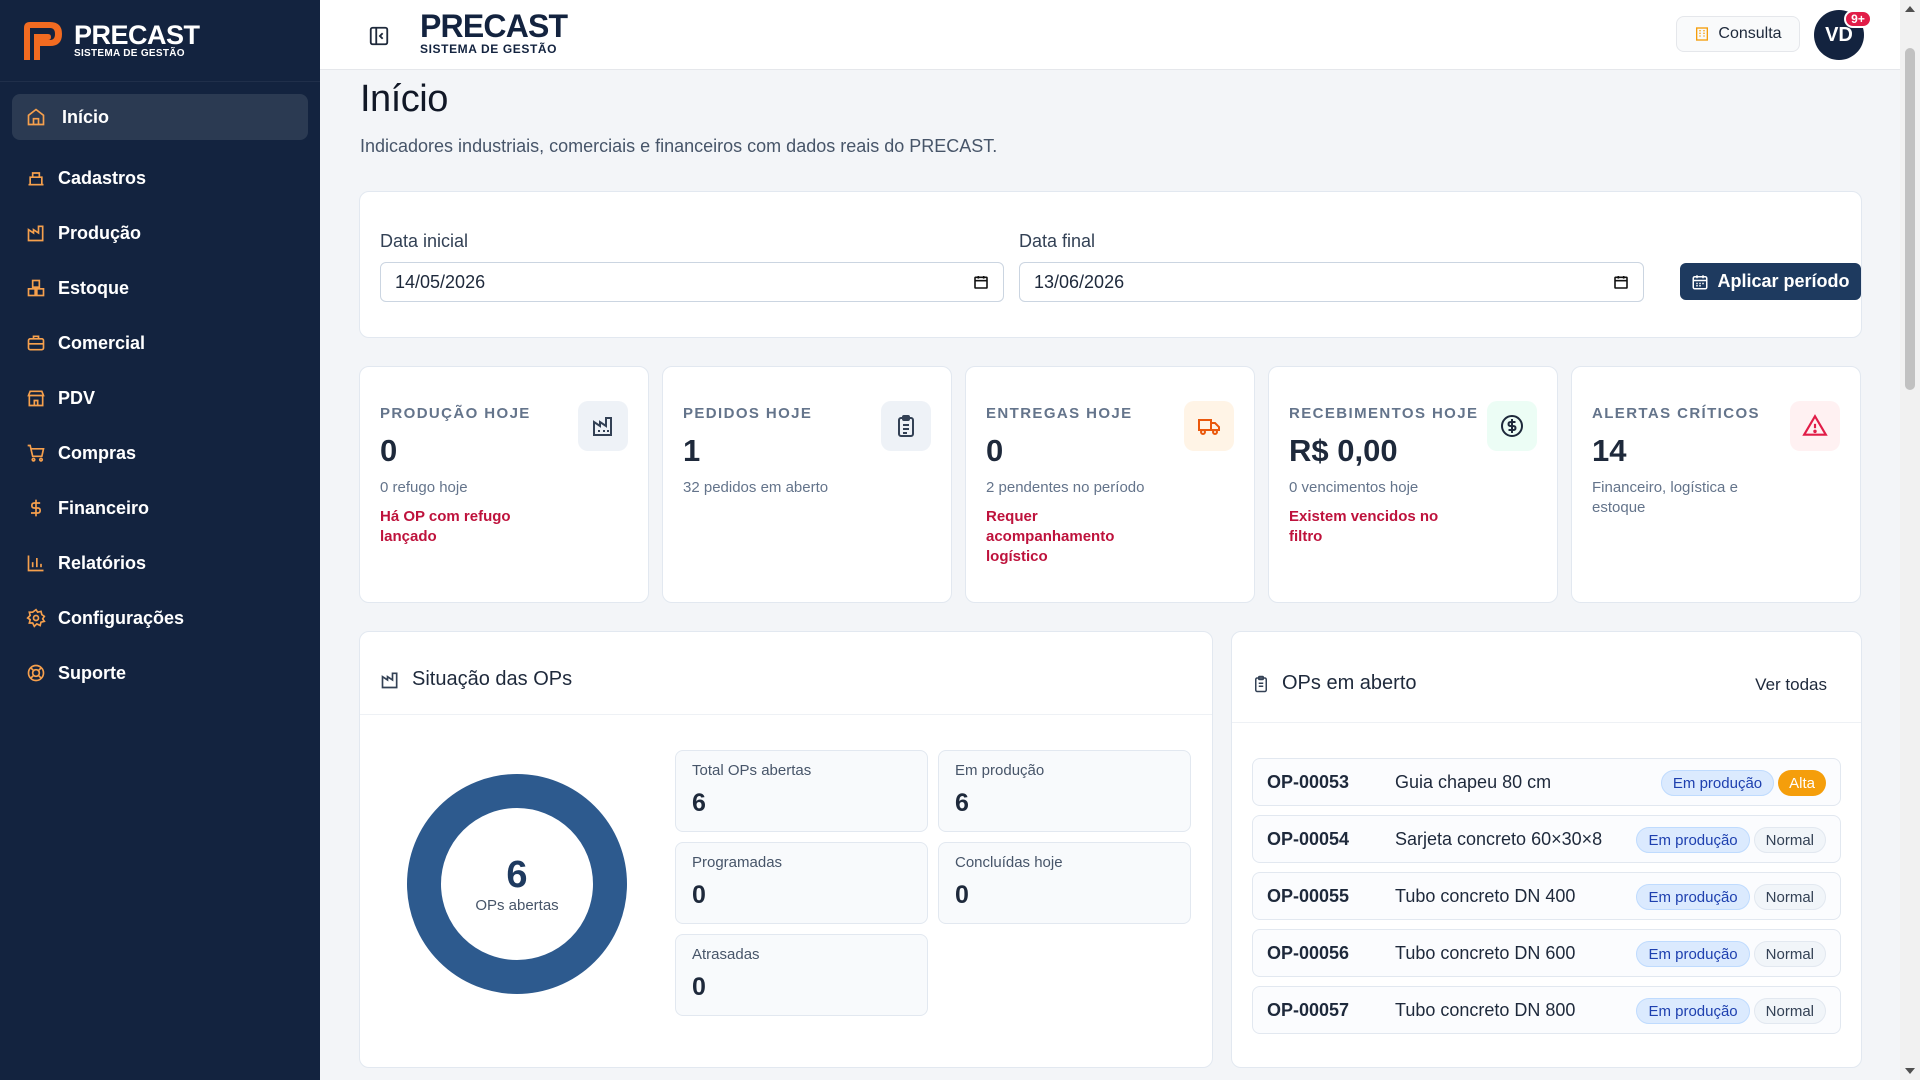 This screenshot has width=1920, height=1080. I want to click on topbar-brand: PRECAST SISTEMA DE GESTÃO, so click(494, 33).